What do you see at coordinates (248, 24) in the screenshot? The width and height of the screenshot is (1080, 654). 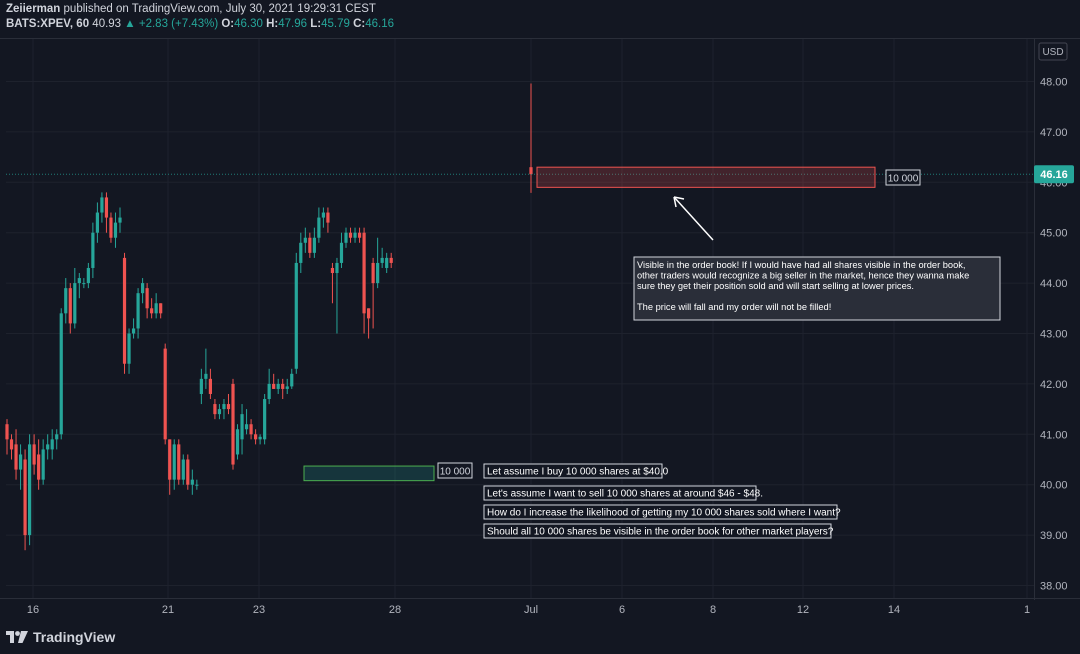 I see `open-value: 46.30` at bounding box center [248, 24].